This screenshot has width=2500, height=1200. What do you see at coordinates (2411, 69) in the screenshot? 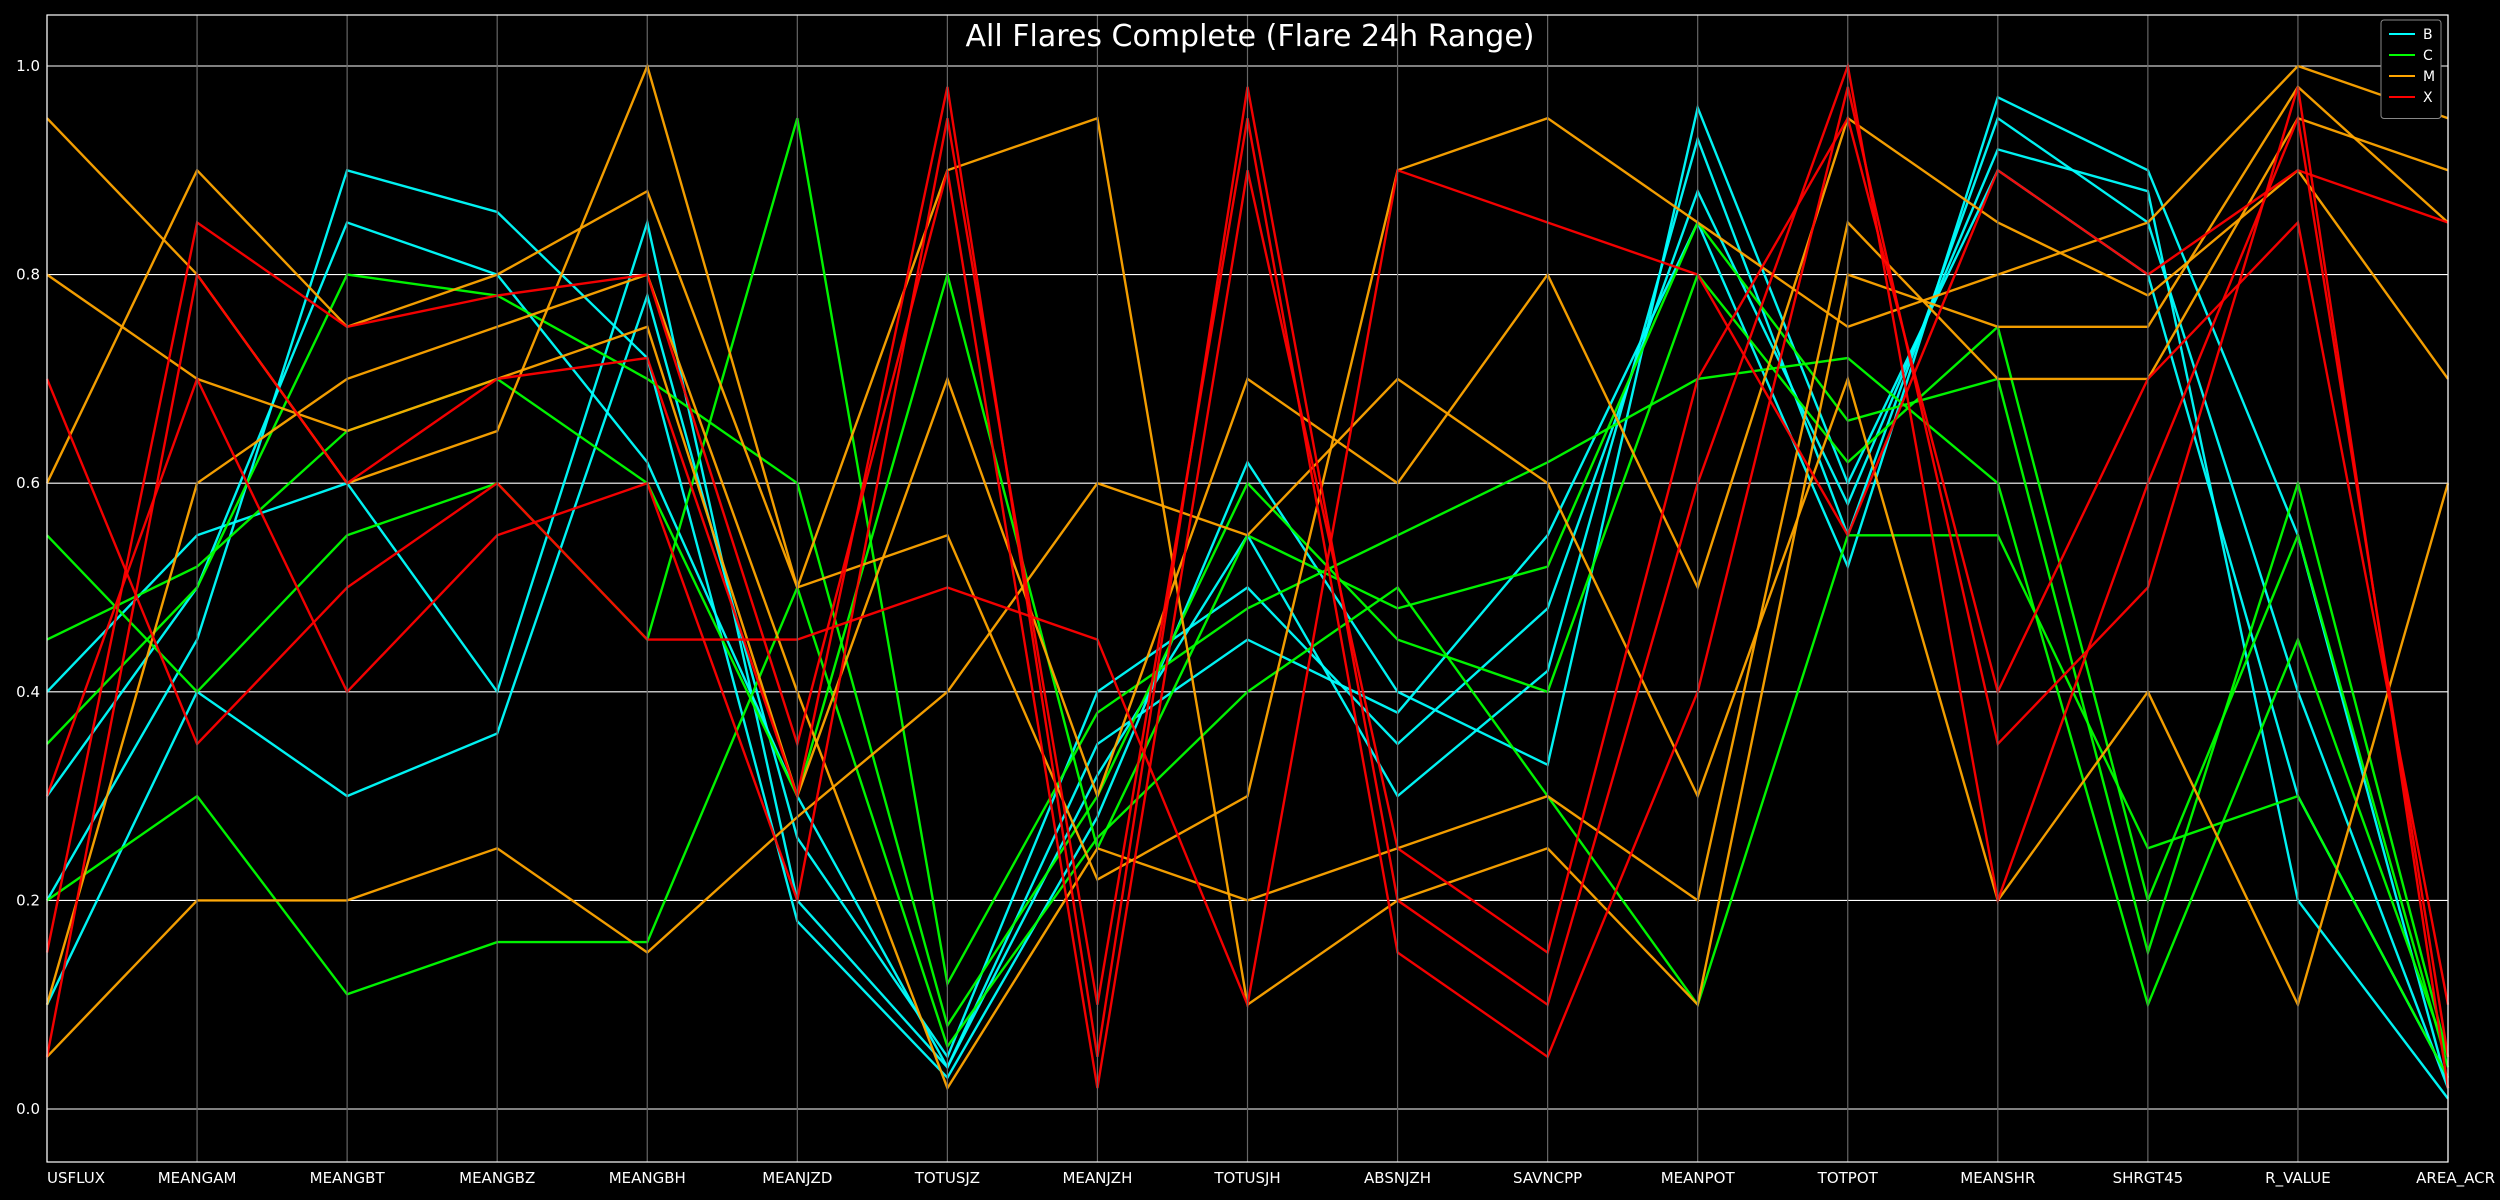
I see `legend-box` at bounding box center [2411, 69].